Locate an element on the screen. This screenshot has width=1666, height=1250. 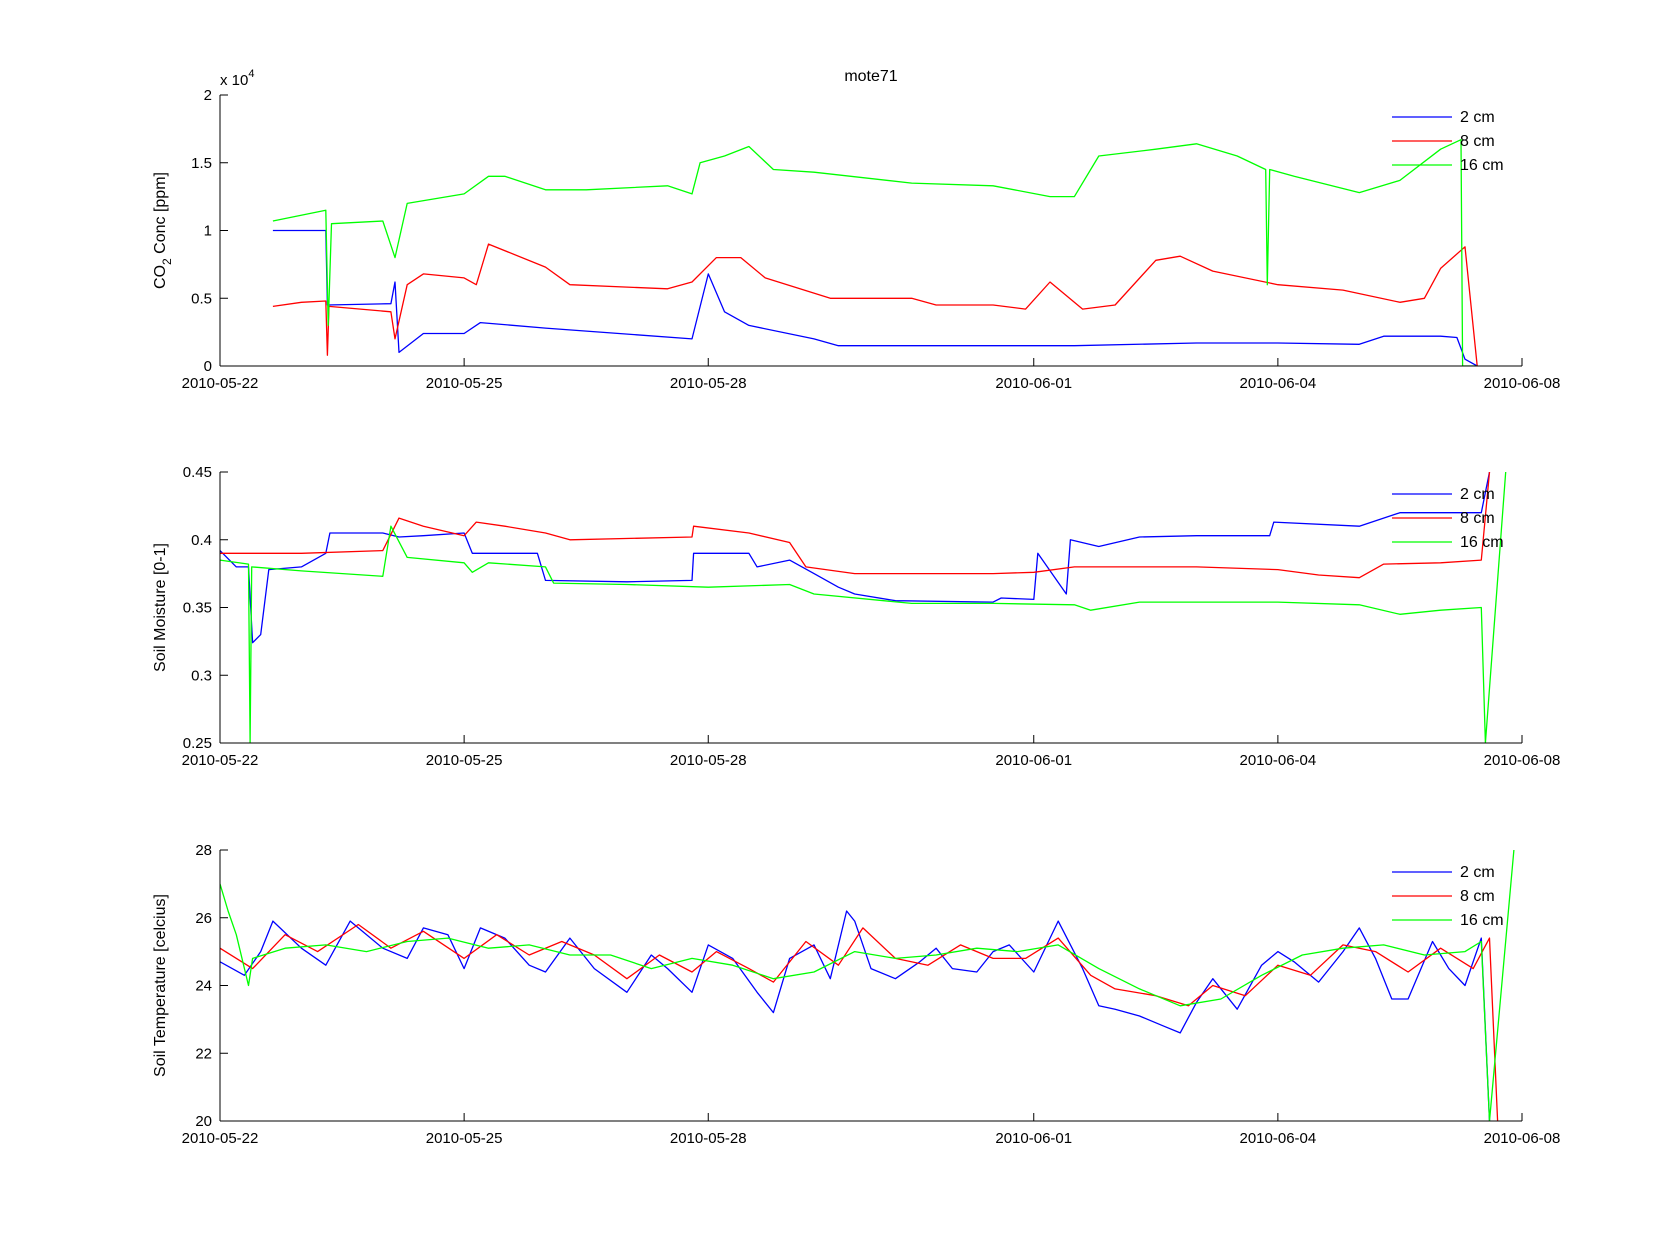
series-group is located at coordinates (875, 252).